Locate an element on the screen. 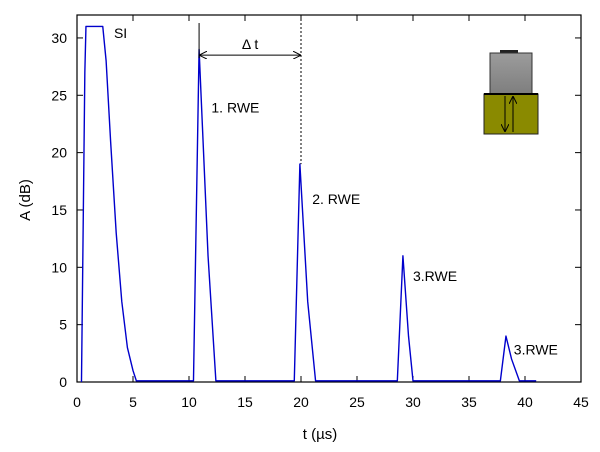 Image resolution: width=600 pixels, height=452 pixels. inset-top-cap is located at coordinates (509, 51).